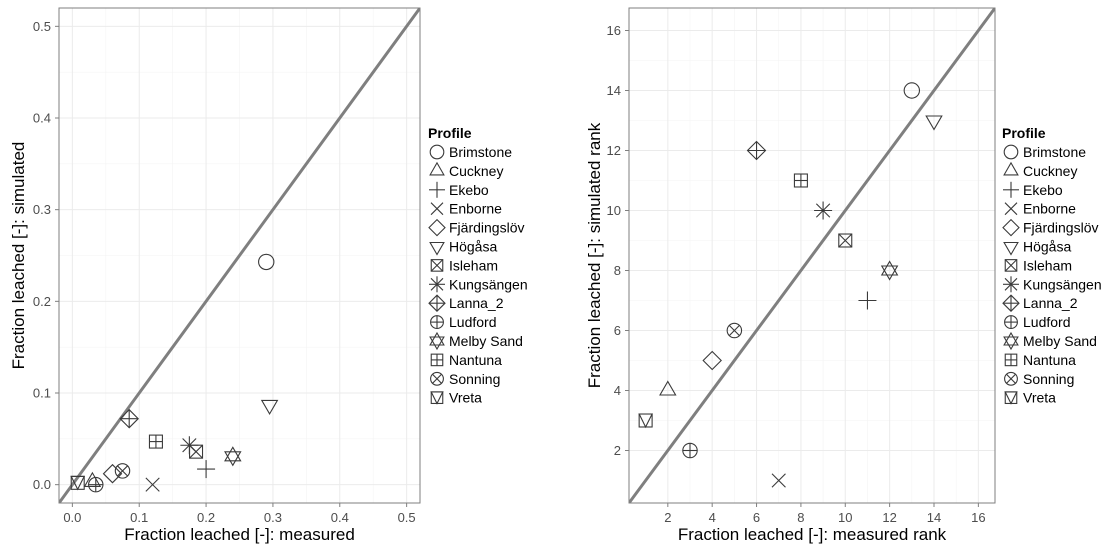  What do you see at coordinates (978, 517) in the screenshot?
I see `x-tick-label: 16` at bounding box center [978, 517].